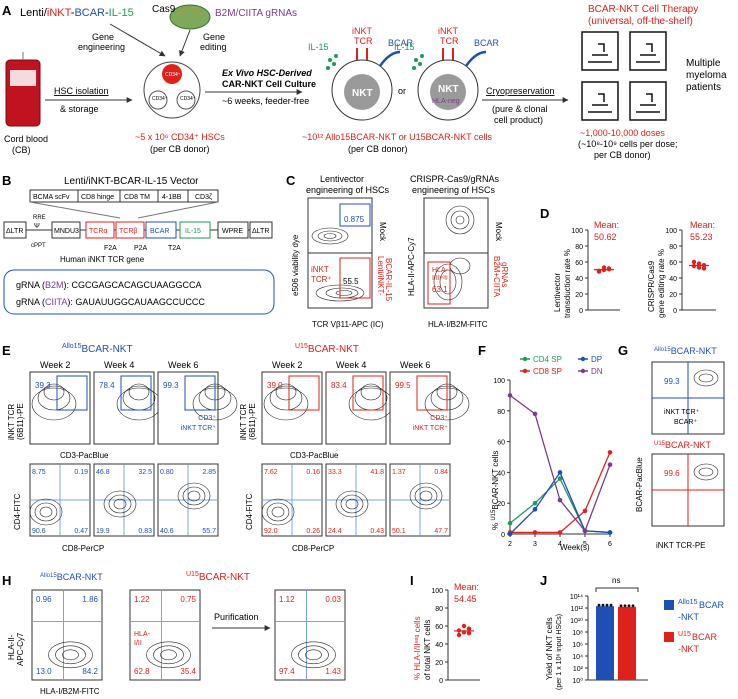 The height and width of the screenshot is (699, 738). What do you see at coordinates (83, 548) in the screenshot?
I see `e-bottom-xlabel-allo: CD8-PerCP` at bounding box center [83, 548].